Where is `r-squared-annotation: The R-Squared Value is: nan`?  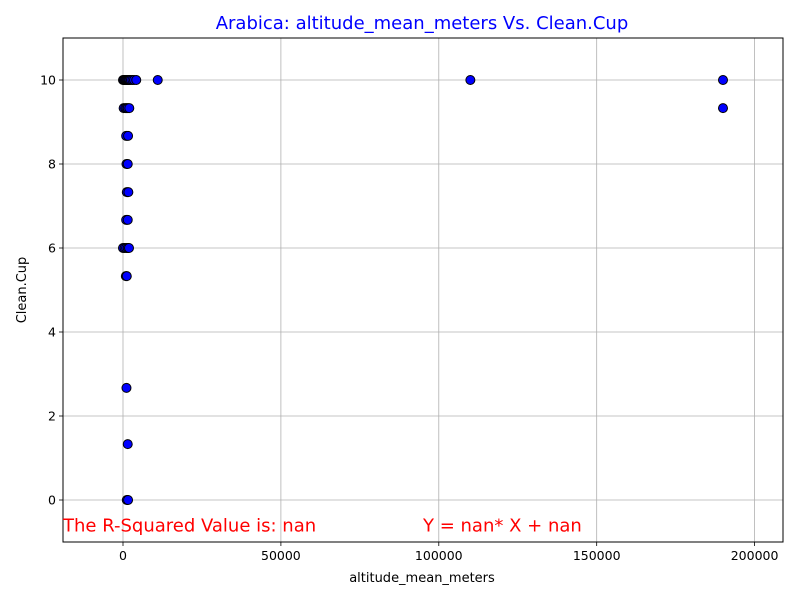
r-squared-annotation: The R-Squared Value is: nan is located at coordinates (189, 526).